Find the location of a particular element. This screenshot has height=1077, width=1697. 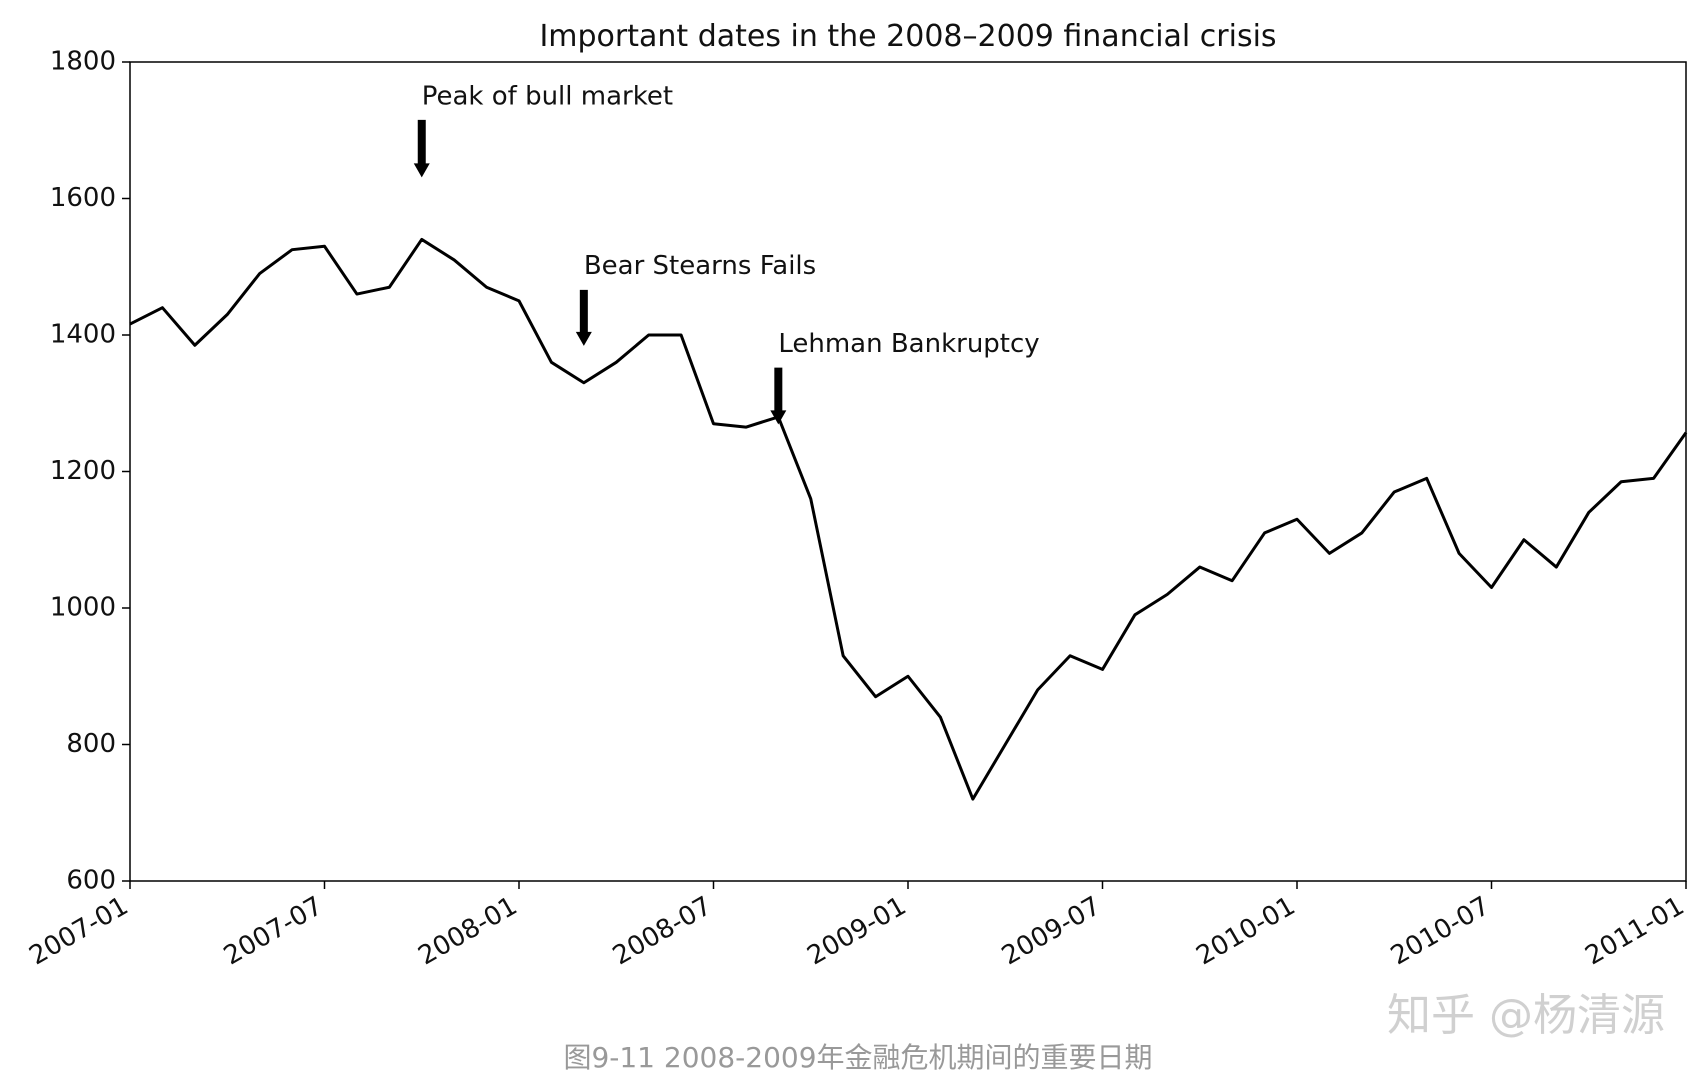

x-tick-label: 2007-01 is located at coordinates (78, 931).